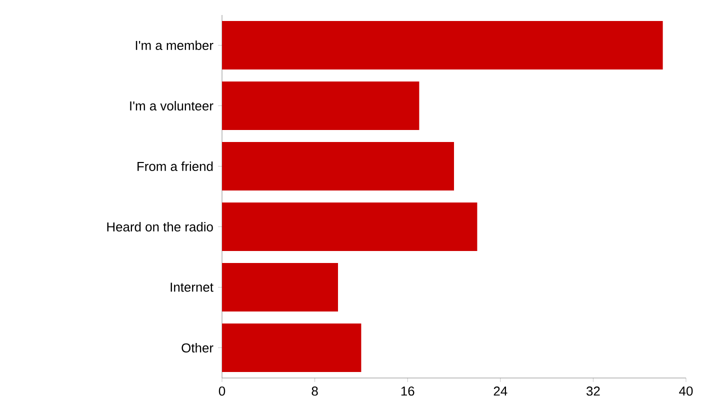  Describe the element at coordinates (172, 105) in the screenshot. I see `y-tick-label: I'm a volunteer` at that location.